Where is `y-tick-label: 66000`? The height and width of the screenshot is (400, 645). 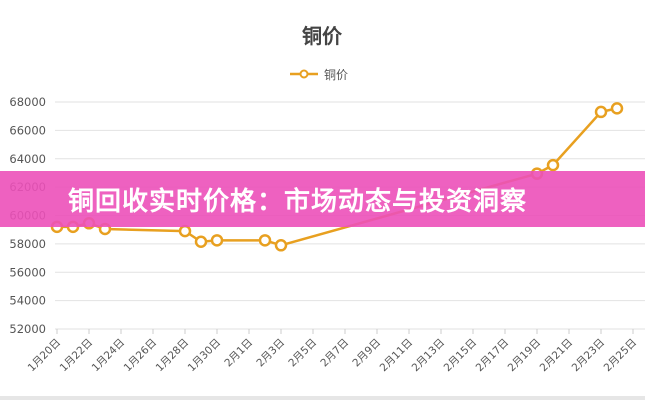
y-tick-label: 66000 is located at coordinates (27, 130).